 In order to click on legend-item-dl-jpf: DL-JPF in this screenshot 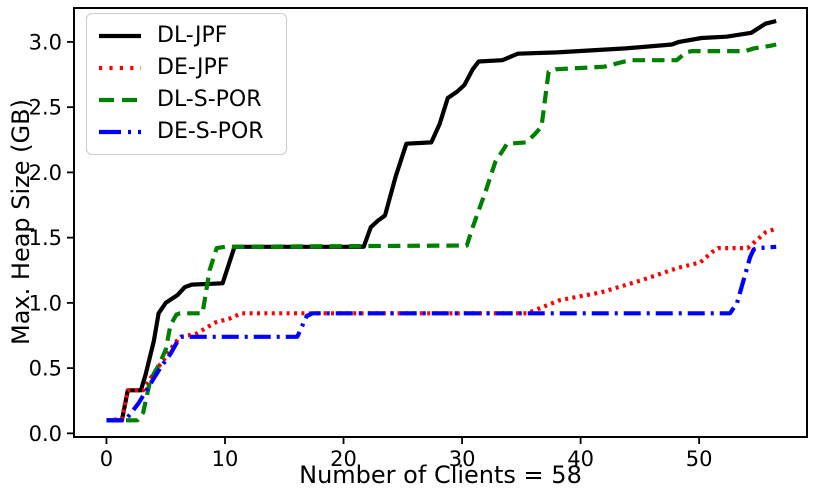, I will do `click(180, 36)`.